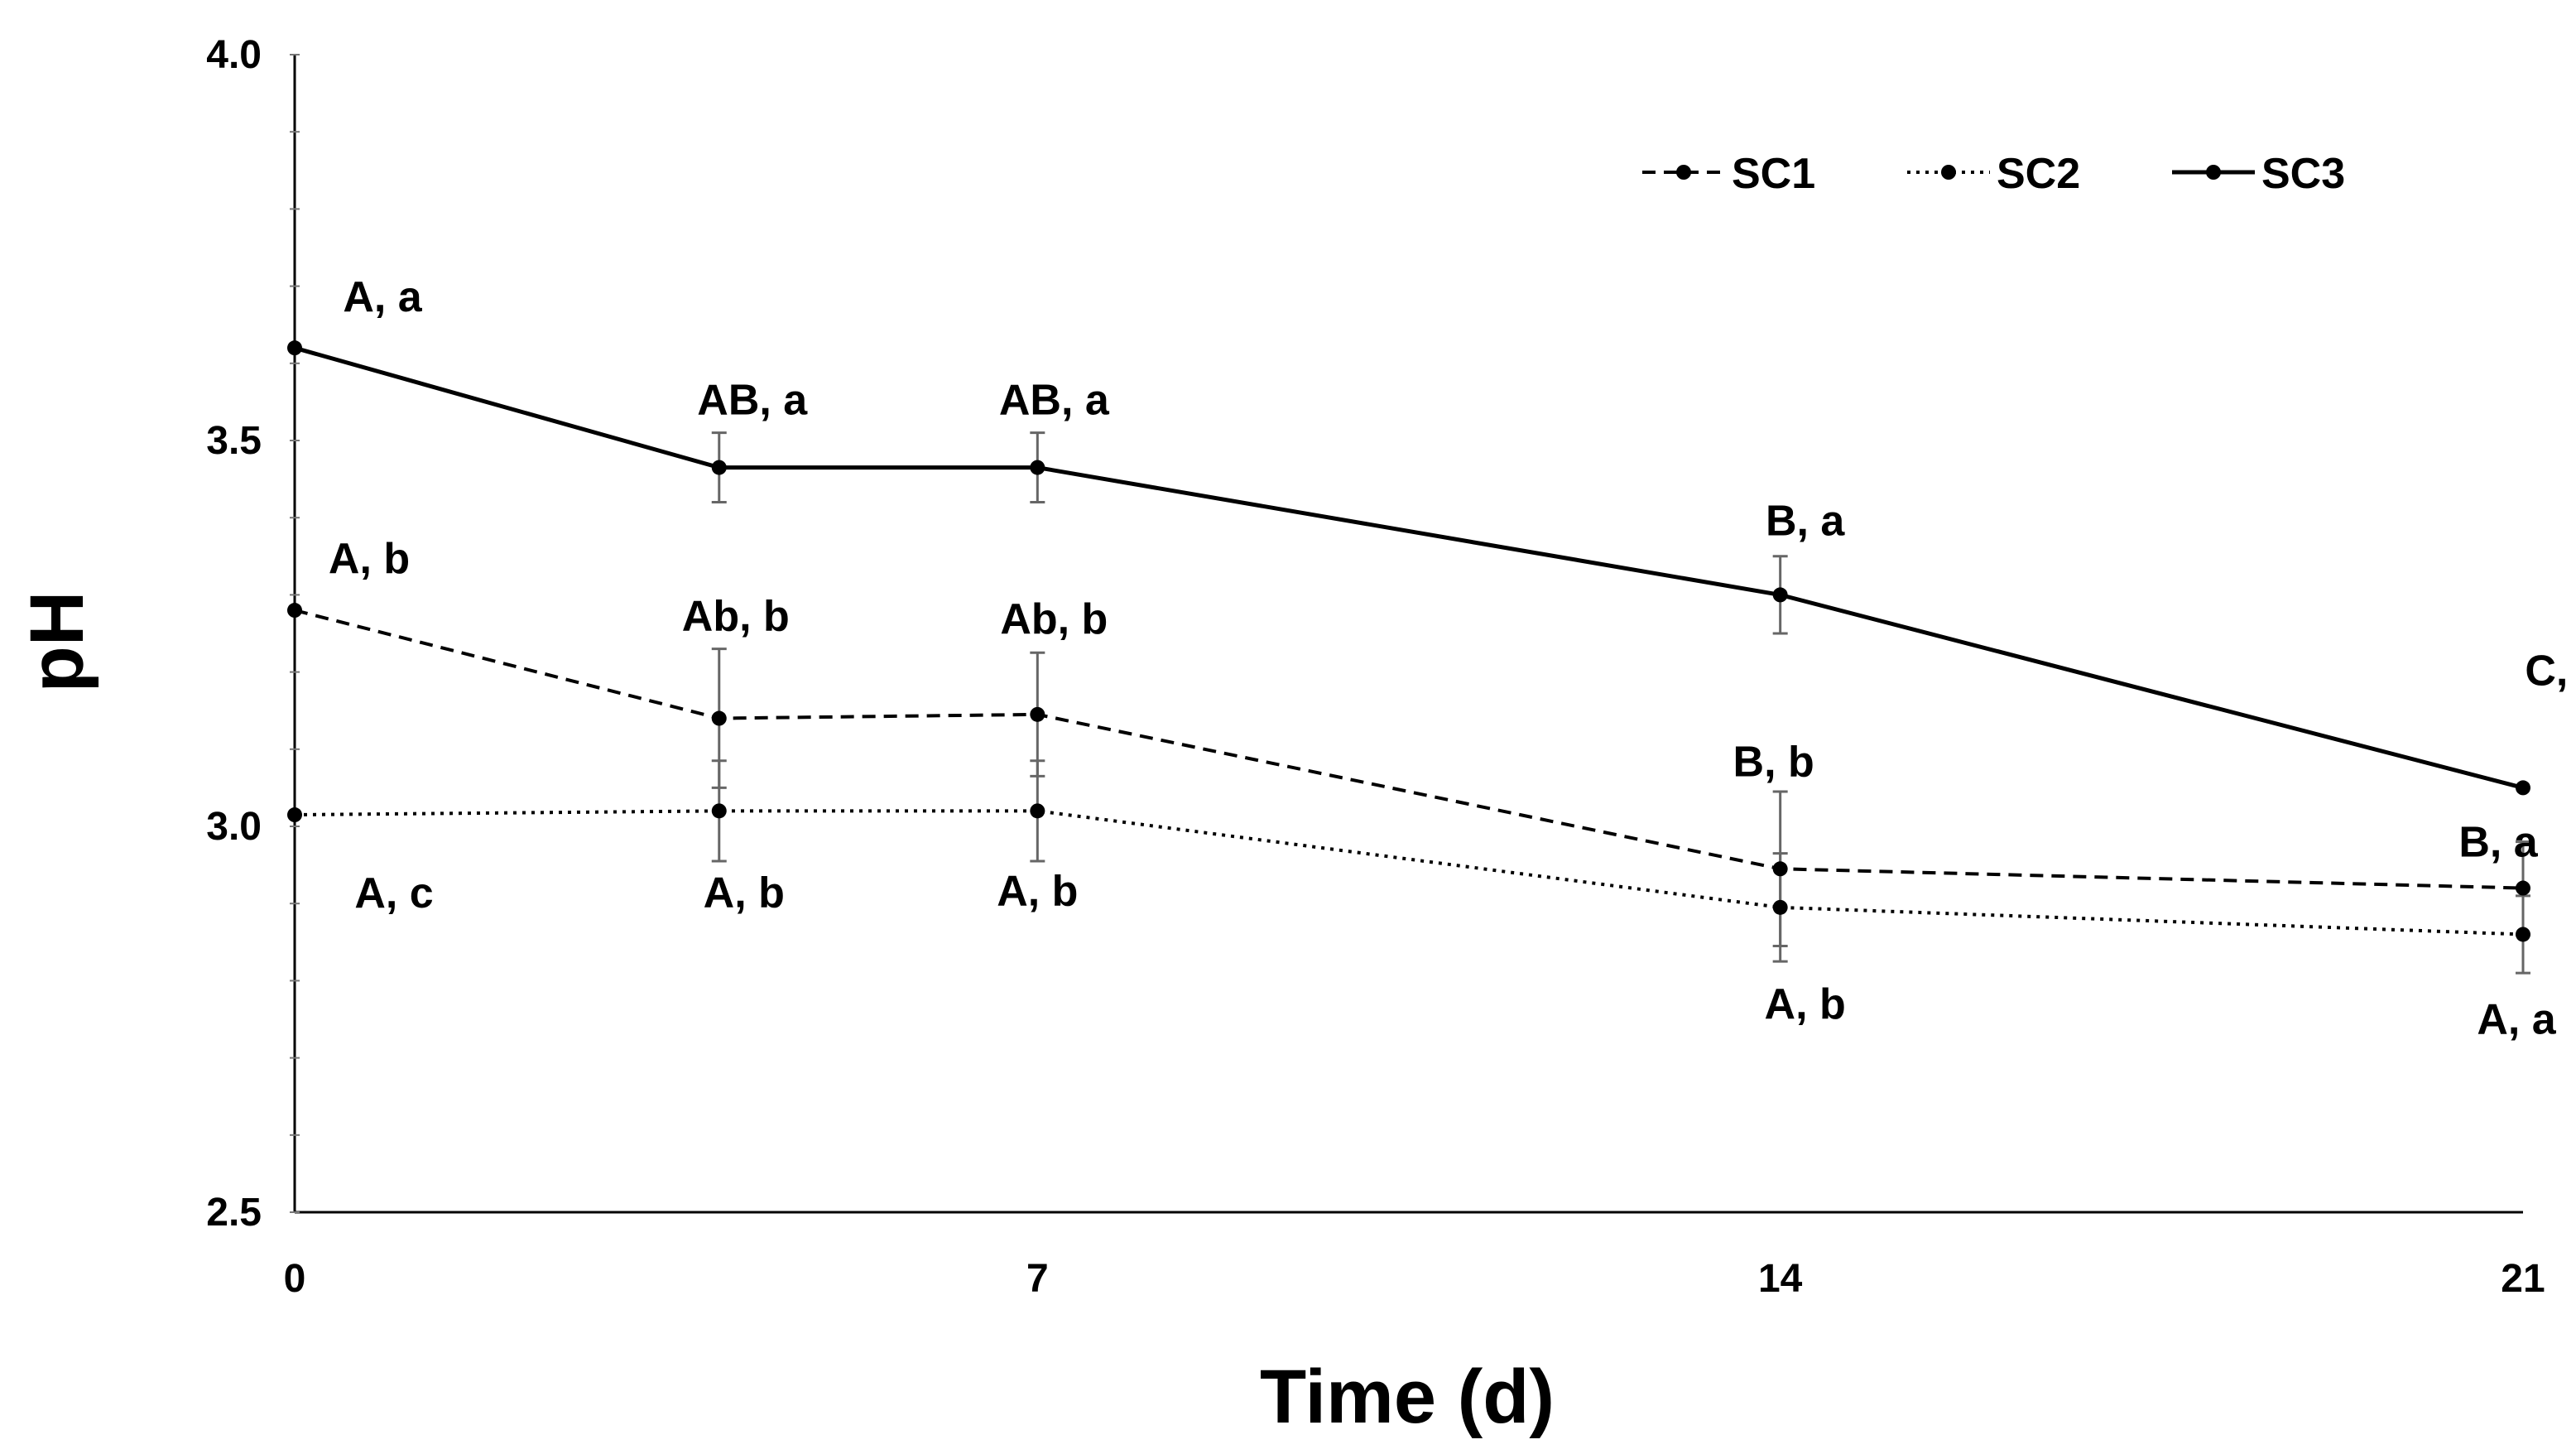  I want to click on x-tick-label: 14, so click(1780, 1279).